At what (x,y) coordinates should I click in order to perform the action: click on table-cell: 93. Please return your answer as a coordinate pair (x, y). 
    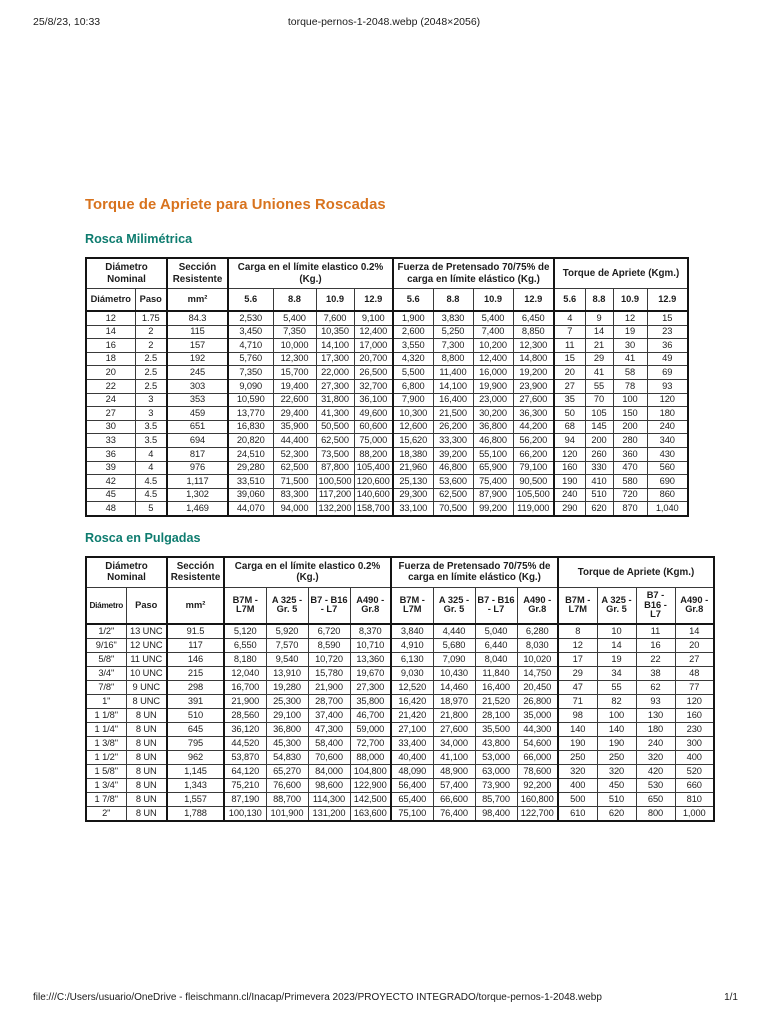
    Looking at the image, I should click on (655, 701).